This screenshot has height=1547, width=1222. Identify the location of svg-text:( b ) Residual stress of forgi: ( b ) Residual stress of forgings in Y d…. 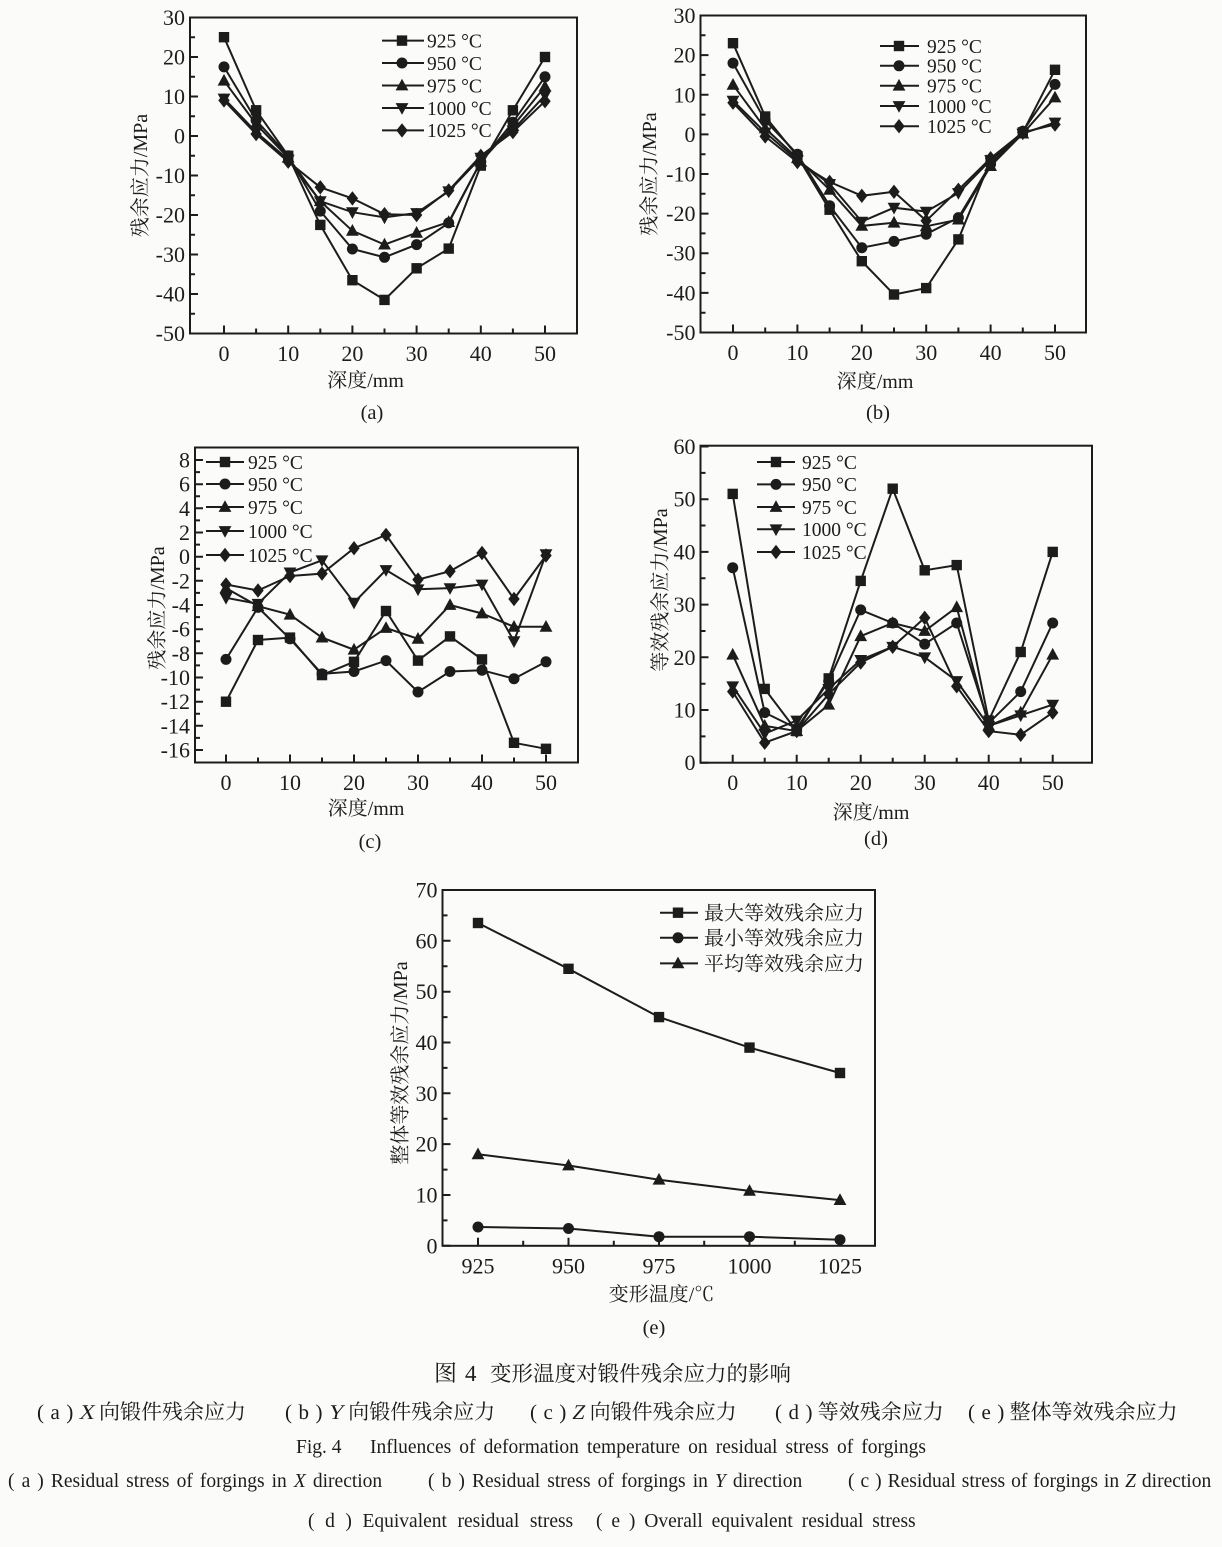
(615, 1481).